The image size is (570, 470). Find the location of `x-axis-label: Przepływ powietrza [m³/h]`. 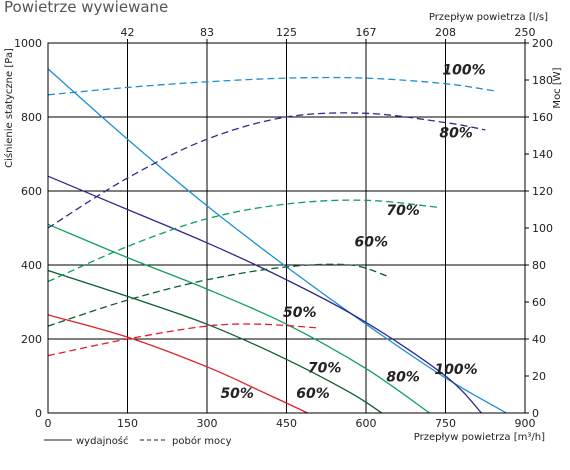

x-axis-label: Przepływ powietrza [m³/h] is located at coordinates (479, 437).